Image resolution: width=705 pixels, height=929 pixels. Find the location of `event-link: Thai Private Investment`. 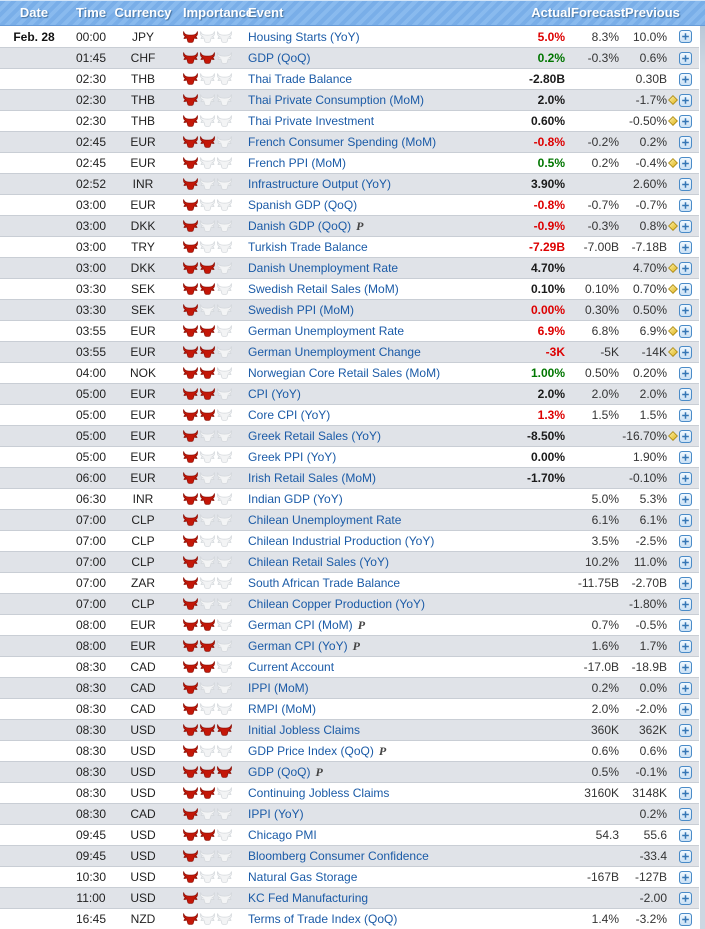

event-link: Thai Private Investment is located at coordinates (311, 121).